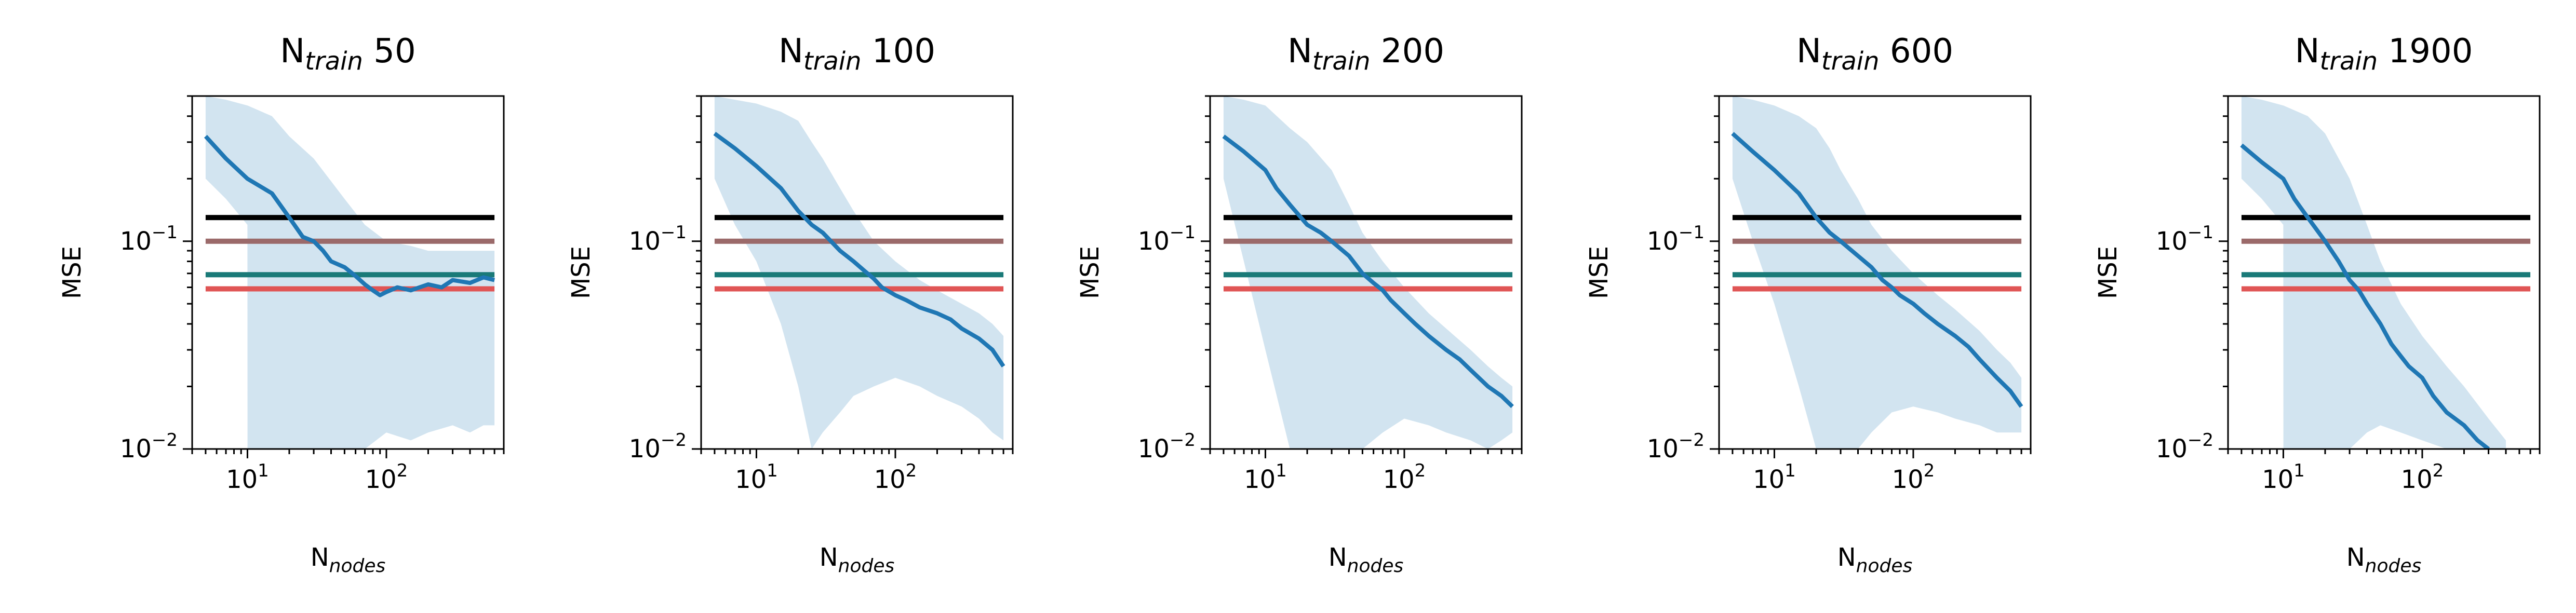 The image size is (2576, 613). Describe the element at coordinates (1875, 54) in the screenshot. I see `panel-title: Ntrain 600` at that location.